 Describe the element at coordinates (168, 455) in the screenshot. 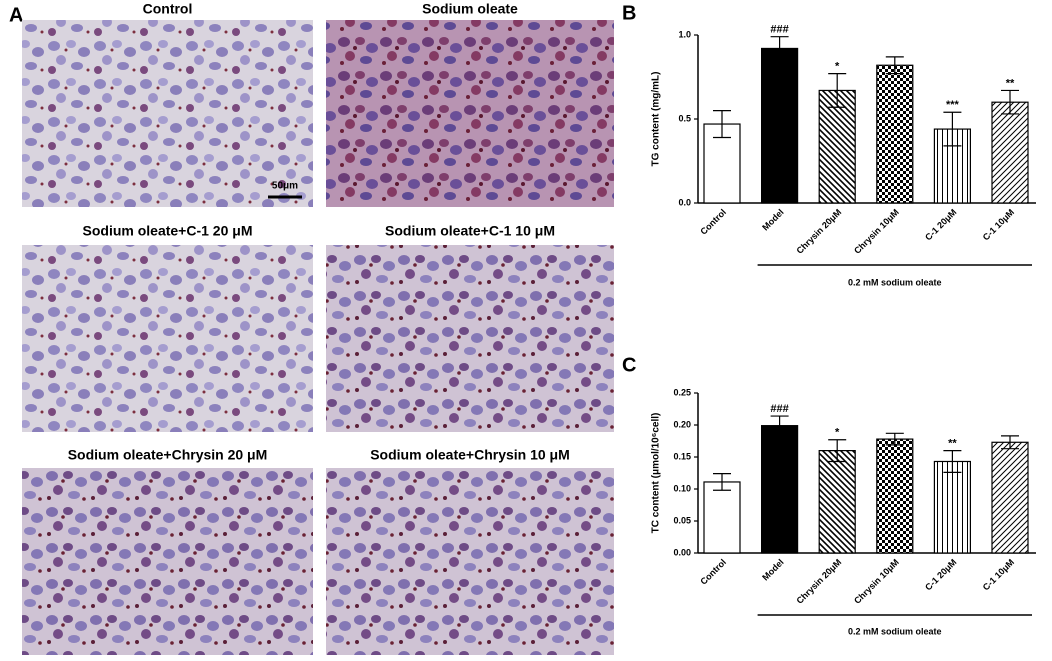

I see `image-title: Sodium oleate+Chrysin 20 μM` at that location.